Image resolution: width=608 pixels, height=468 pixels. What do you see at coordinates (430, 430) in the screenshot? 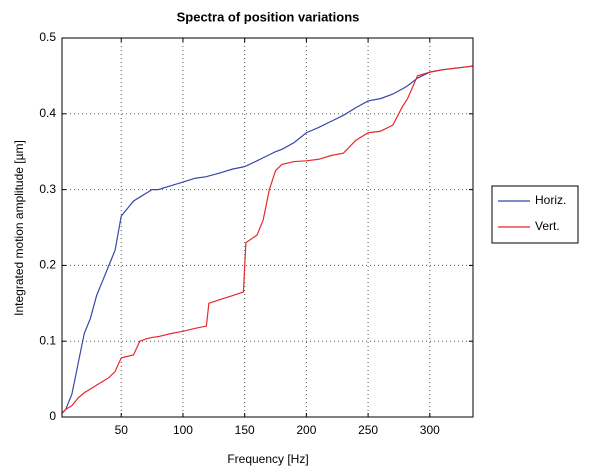
I see `x-tick-label: 300` at bounding box center [430, 430].